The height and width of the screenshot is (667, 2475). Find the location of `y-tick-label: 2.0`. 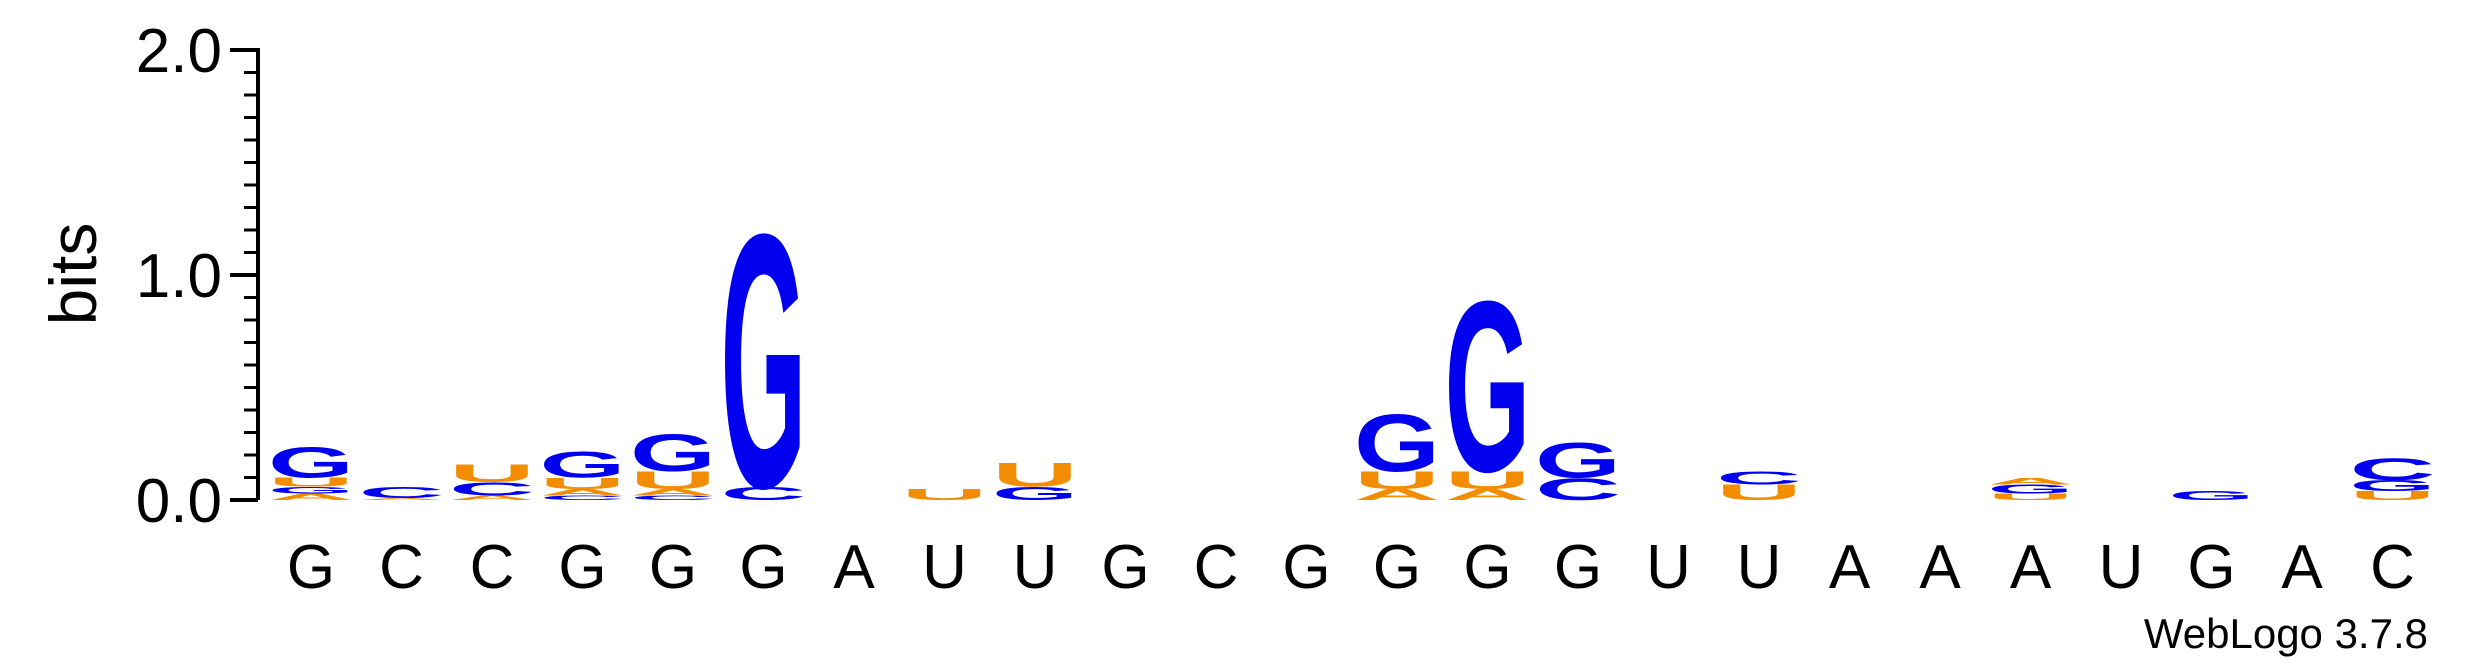

y-tick-label: 2.0 is located at coordinates (179, 51).